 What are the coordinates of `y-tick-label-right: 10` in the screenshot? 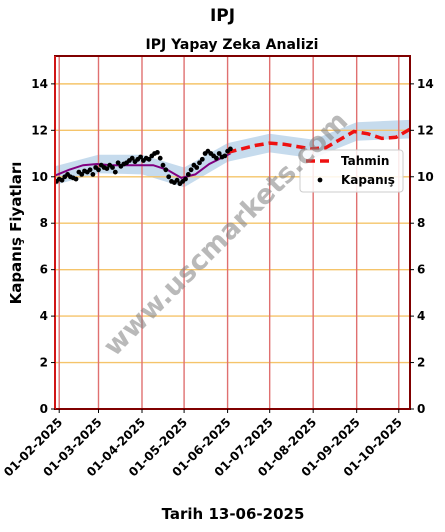 It's located at (425, 177).